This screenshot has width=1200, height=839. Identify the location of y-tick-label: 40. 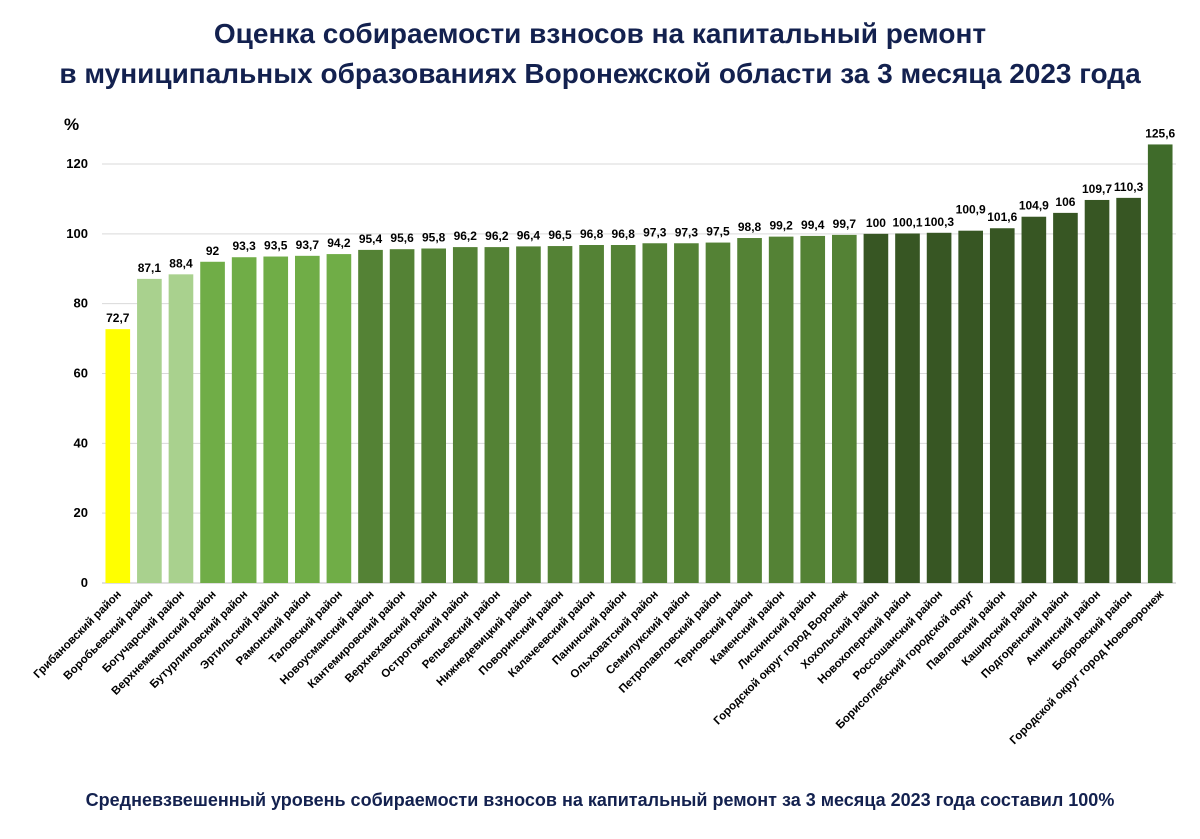
(81, 442).